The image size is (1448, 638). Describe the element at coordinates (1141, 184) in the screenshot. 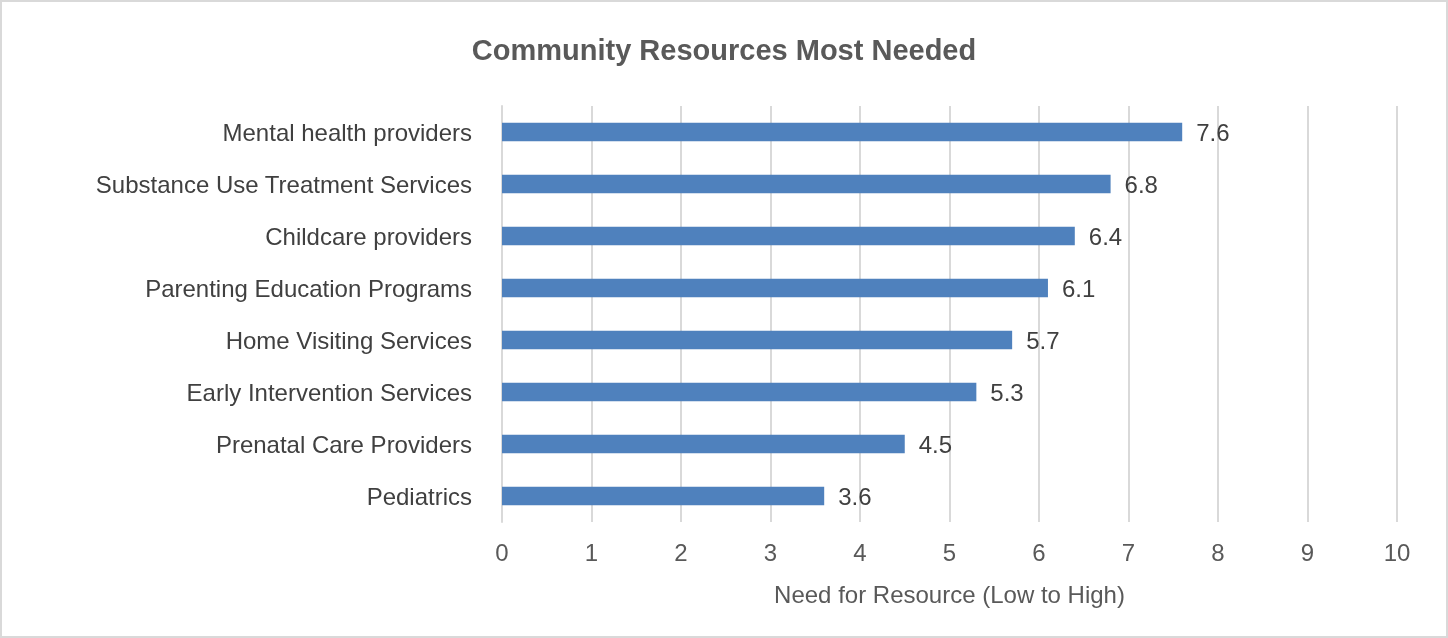

I see `data-label: 6.8` at that location.